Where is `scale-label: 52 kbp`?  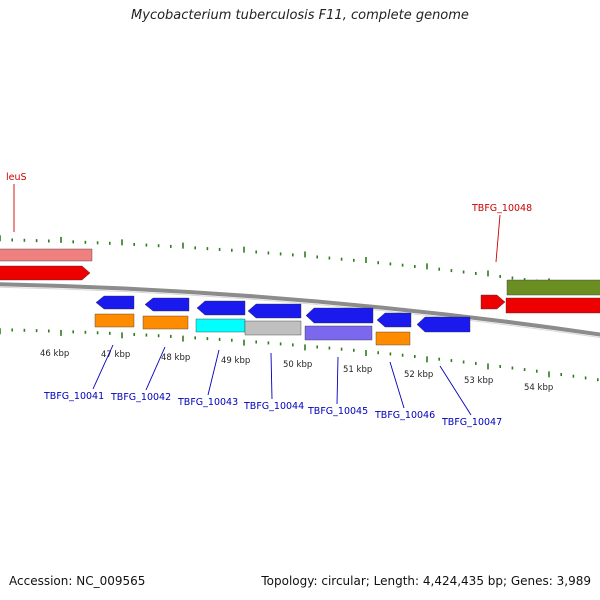
scale-label: 52 kbp is located at coordinates (418, 375).